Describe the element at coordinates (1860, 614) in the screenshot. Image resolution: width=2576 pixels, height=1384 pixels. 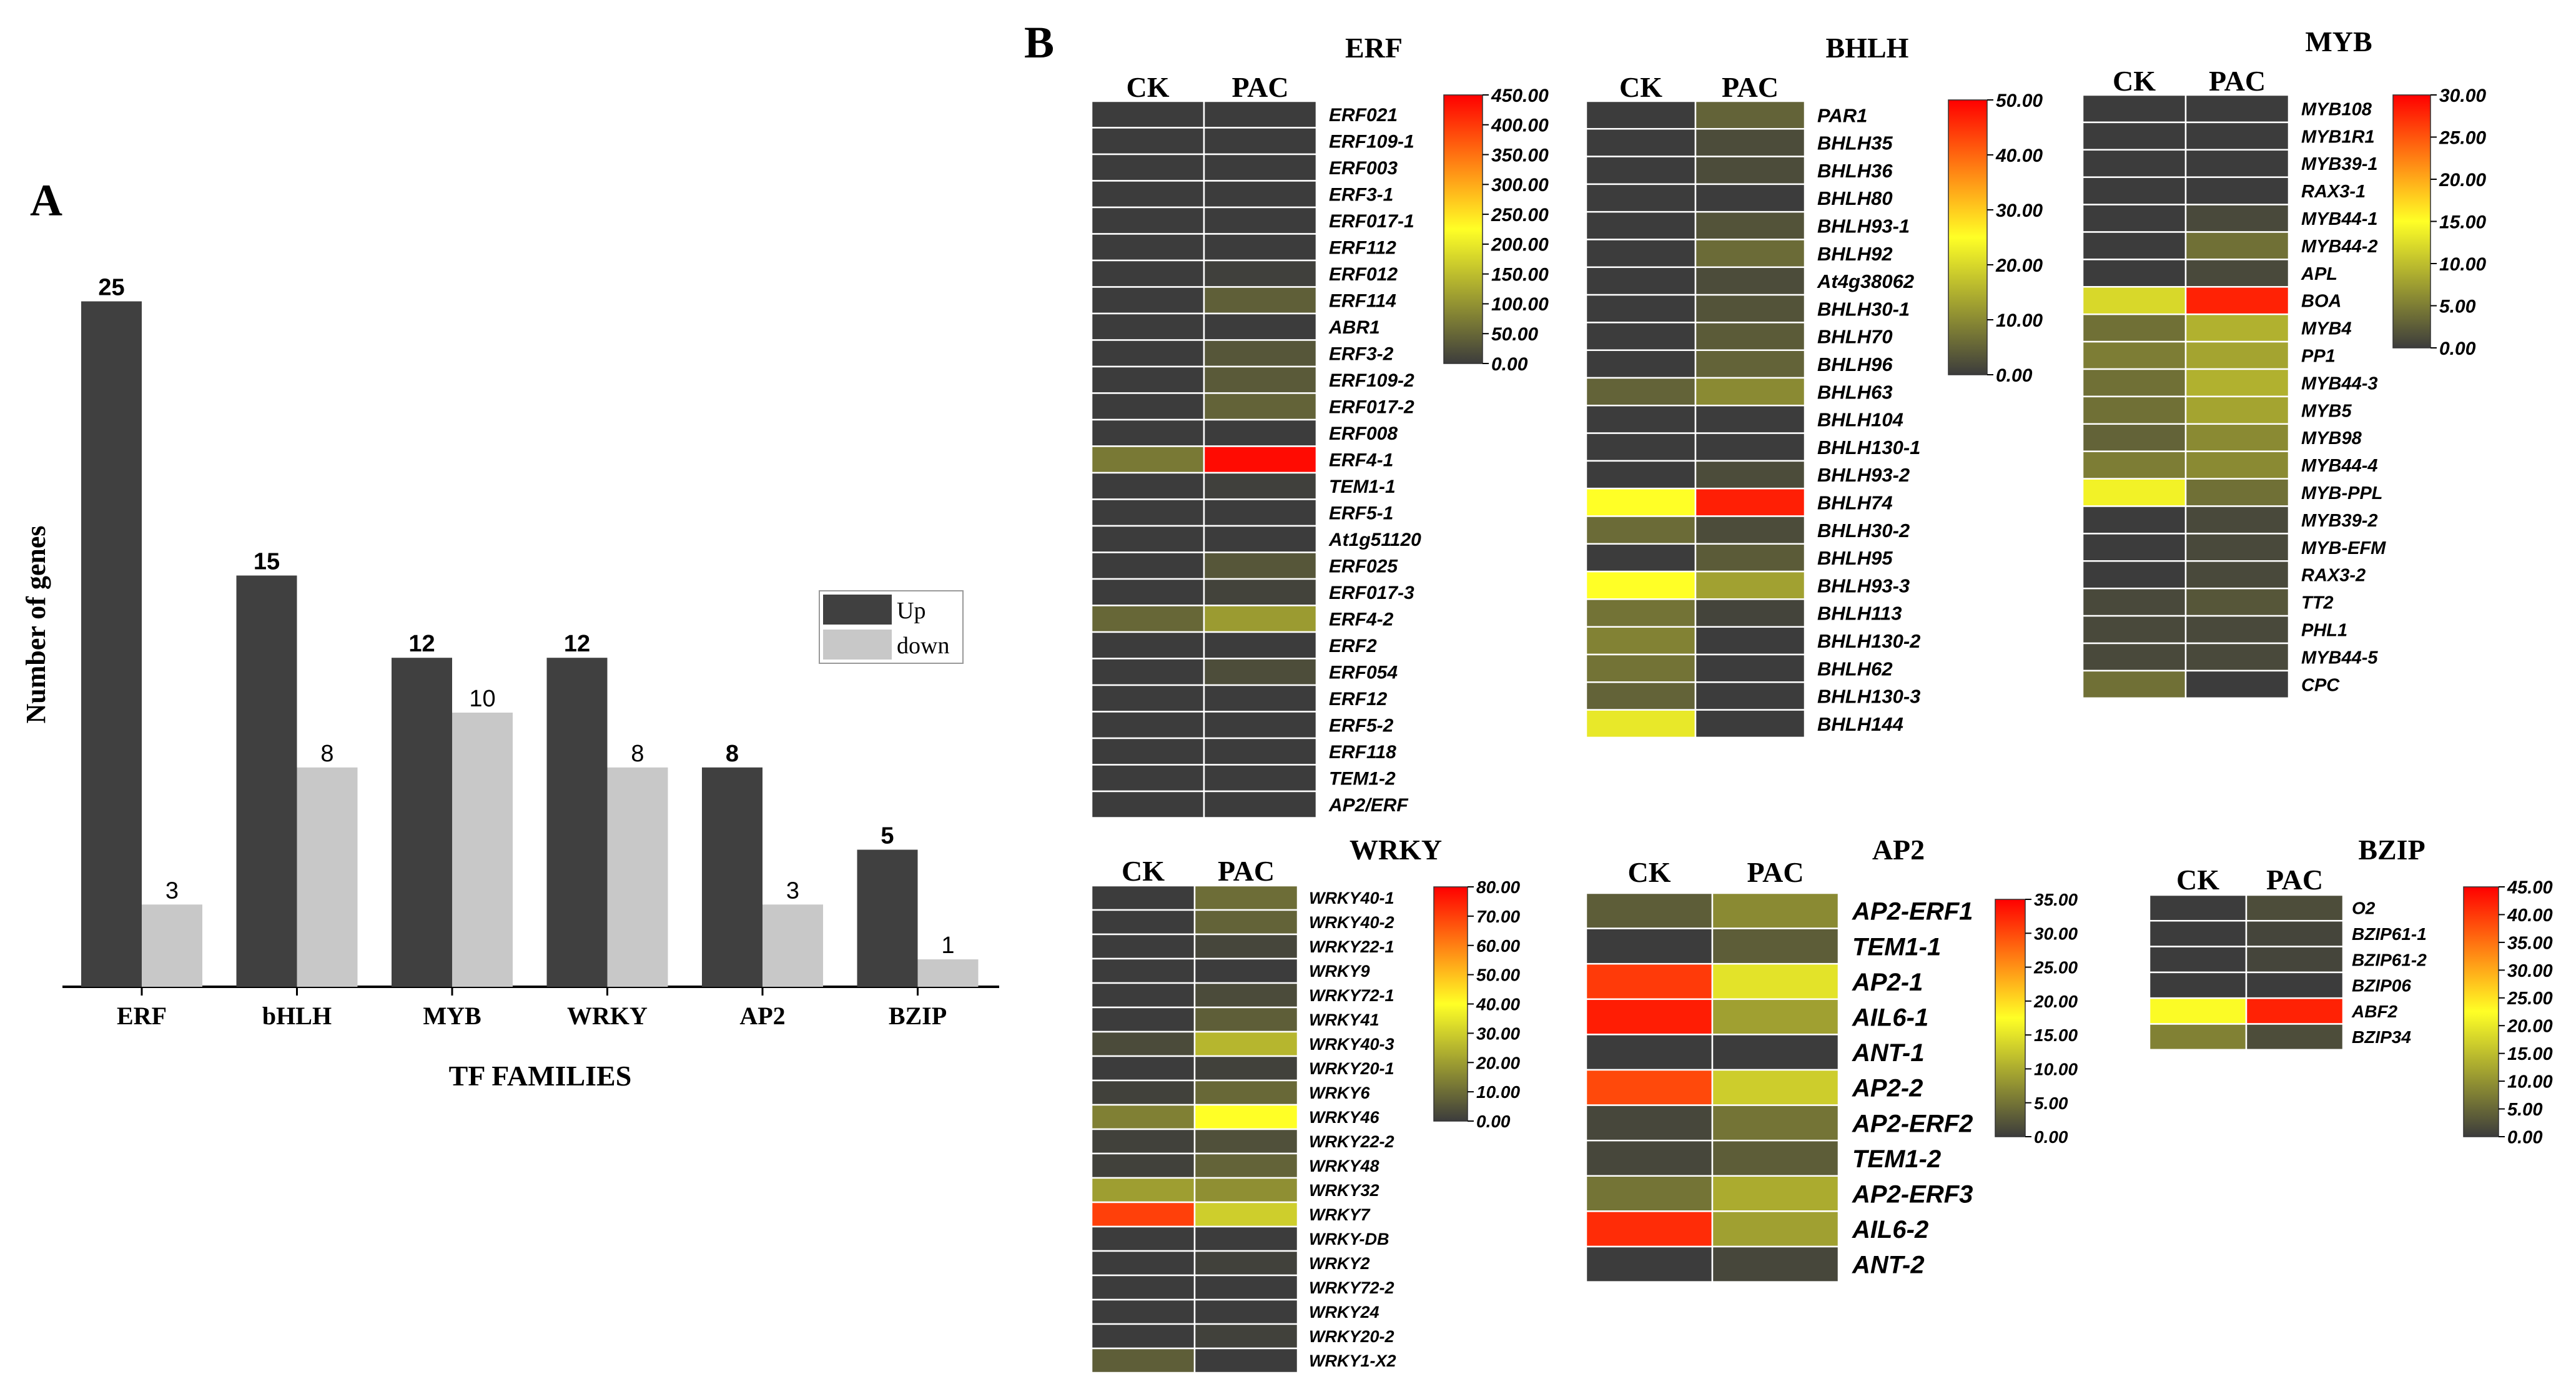
I see `gene-label: BHLH113` at that location.